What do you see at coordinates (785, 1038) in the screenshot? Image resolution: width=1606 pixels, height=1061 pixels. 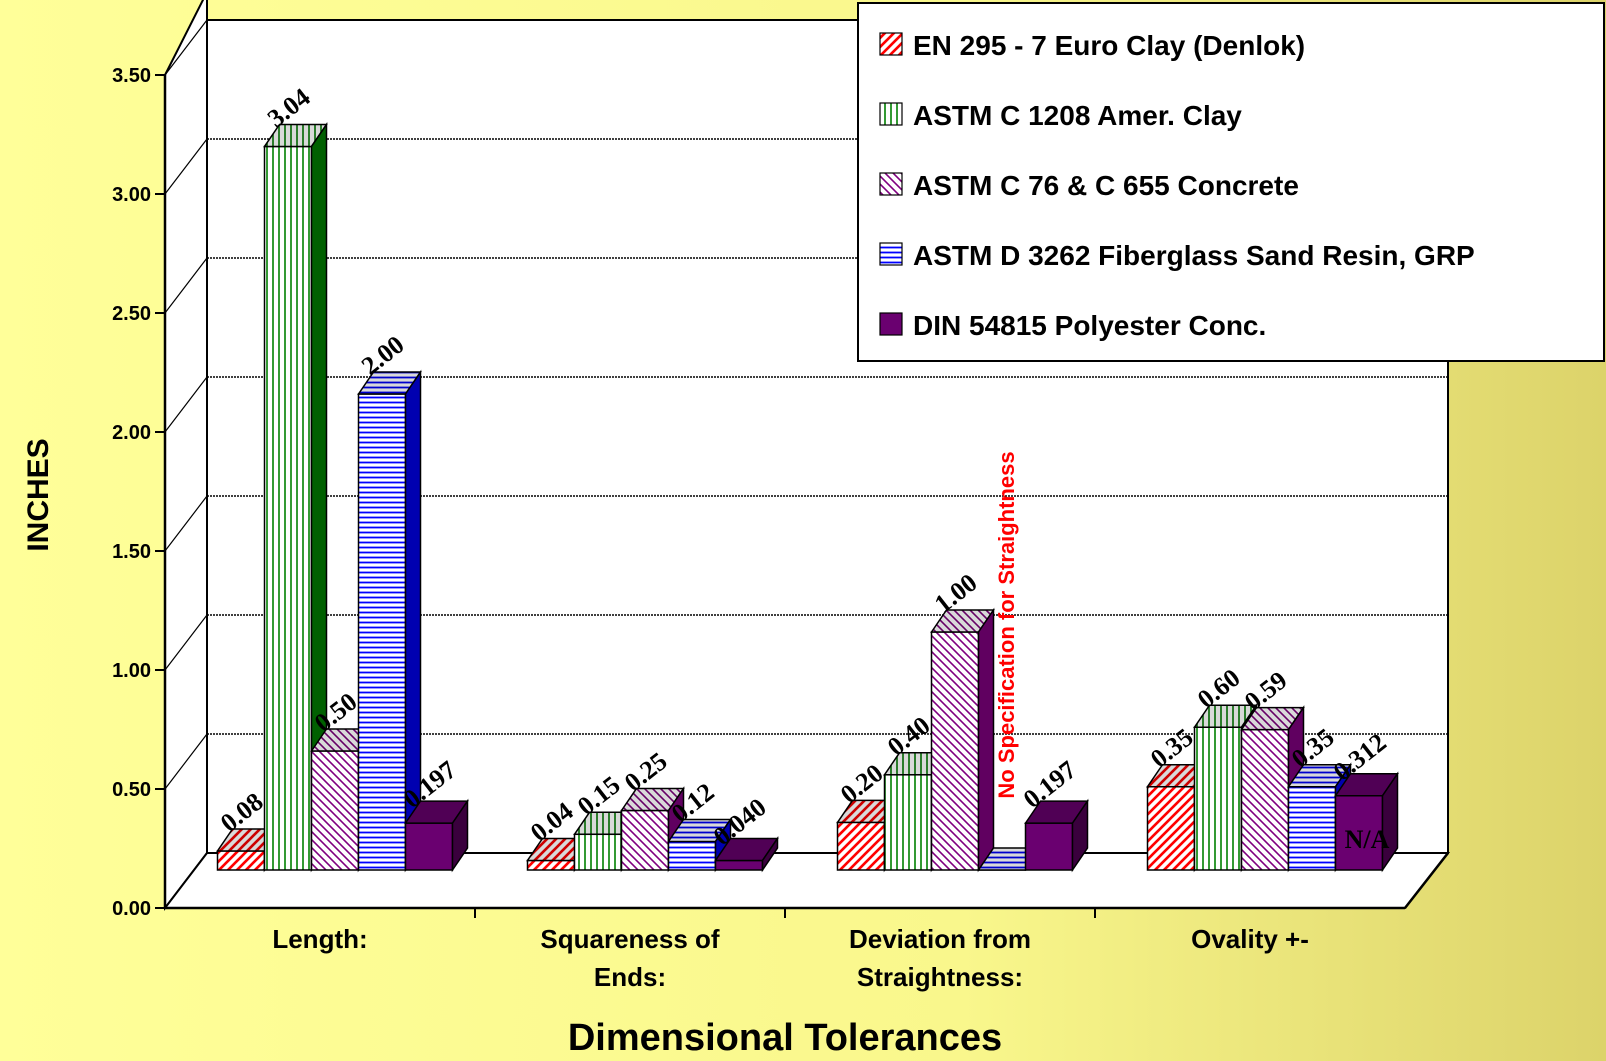 I see `x-axis-title: Dimensional Tolerances` at bounding box center [785, 1038].